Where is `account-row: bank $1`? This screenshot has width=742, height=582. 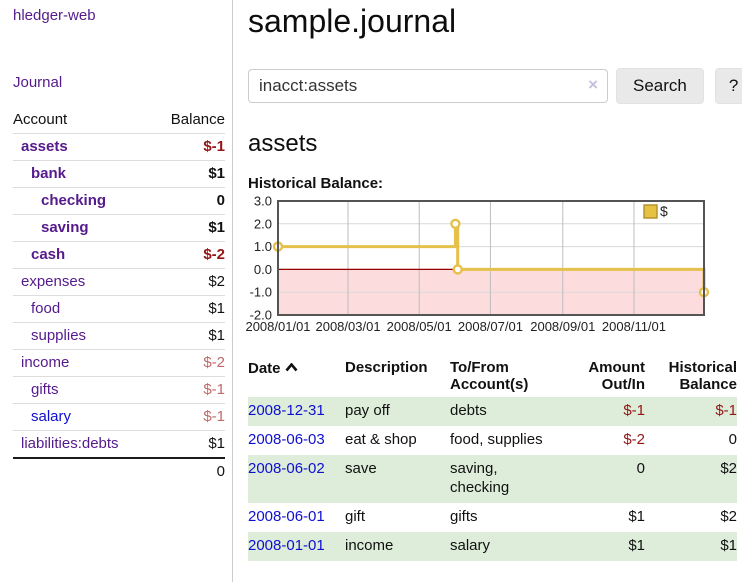 account-row: bank $1 is located at coordinates (119, 173).